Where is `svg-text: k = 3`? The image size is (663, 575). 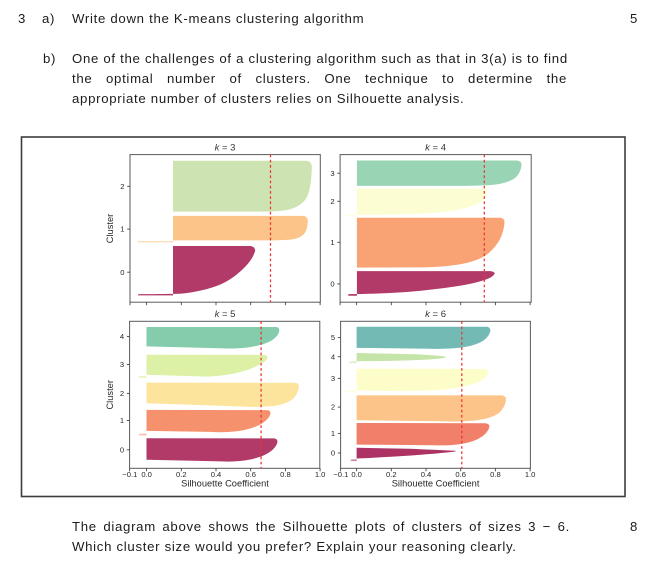 svg-text: k = 3 is located at coordinates (225, 148).